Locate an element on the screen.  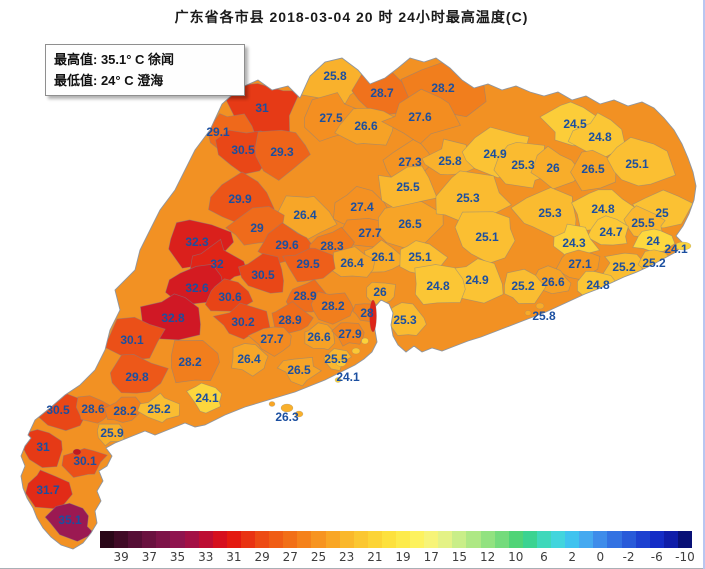
min-value-line: 最低值: 24° C 澄海 is located at coordinates (109, 80).